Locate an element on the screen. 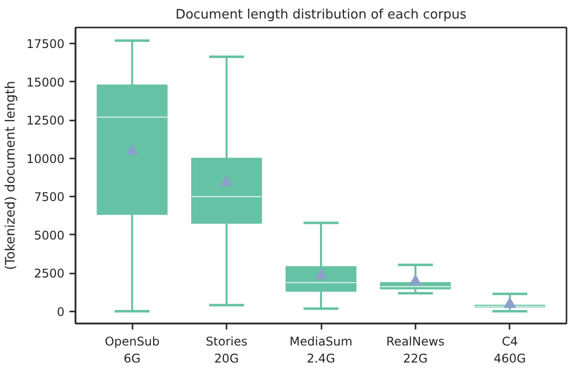  y-tick-label: 7500 is located at coordinates (49, 197).